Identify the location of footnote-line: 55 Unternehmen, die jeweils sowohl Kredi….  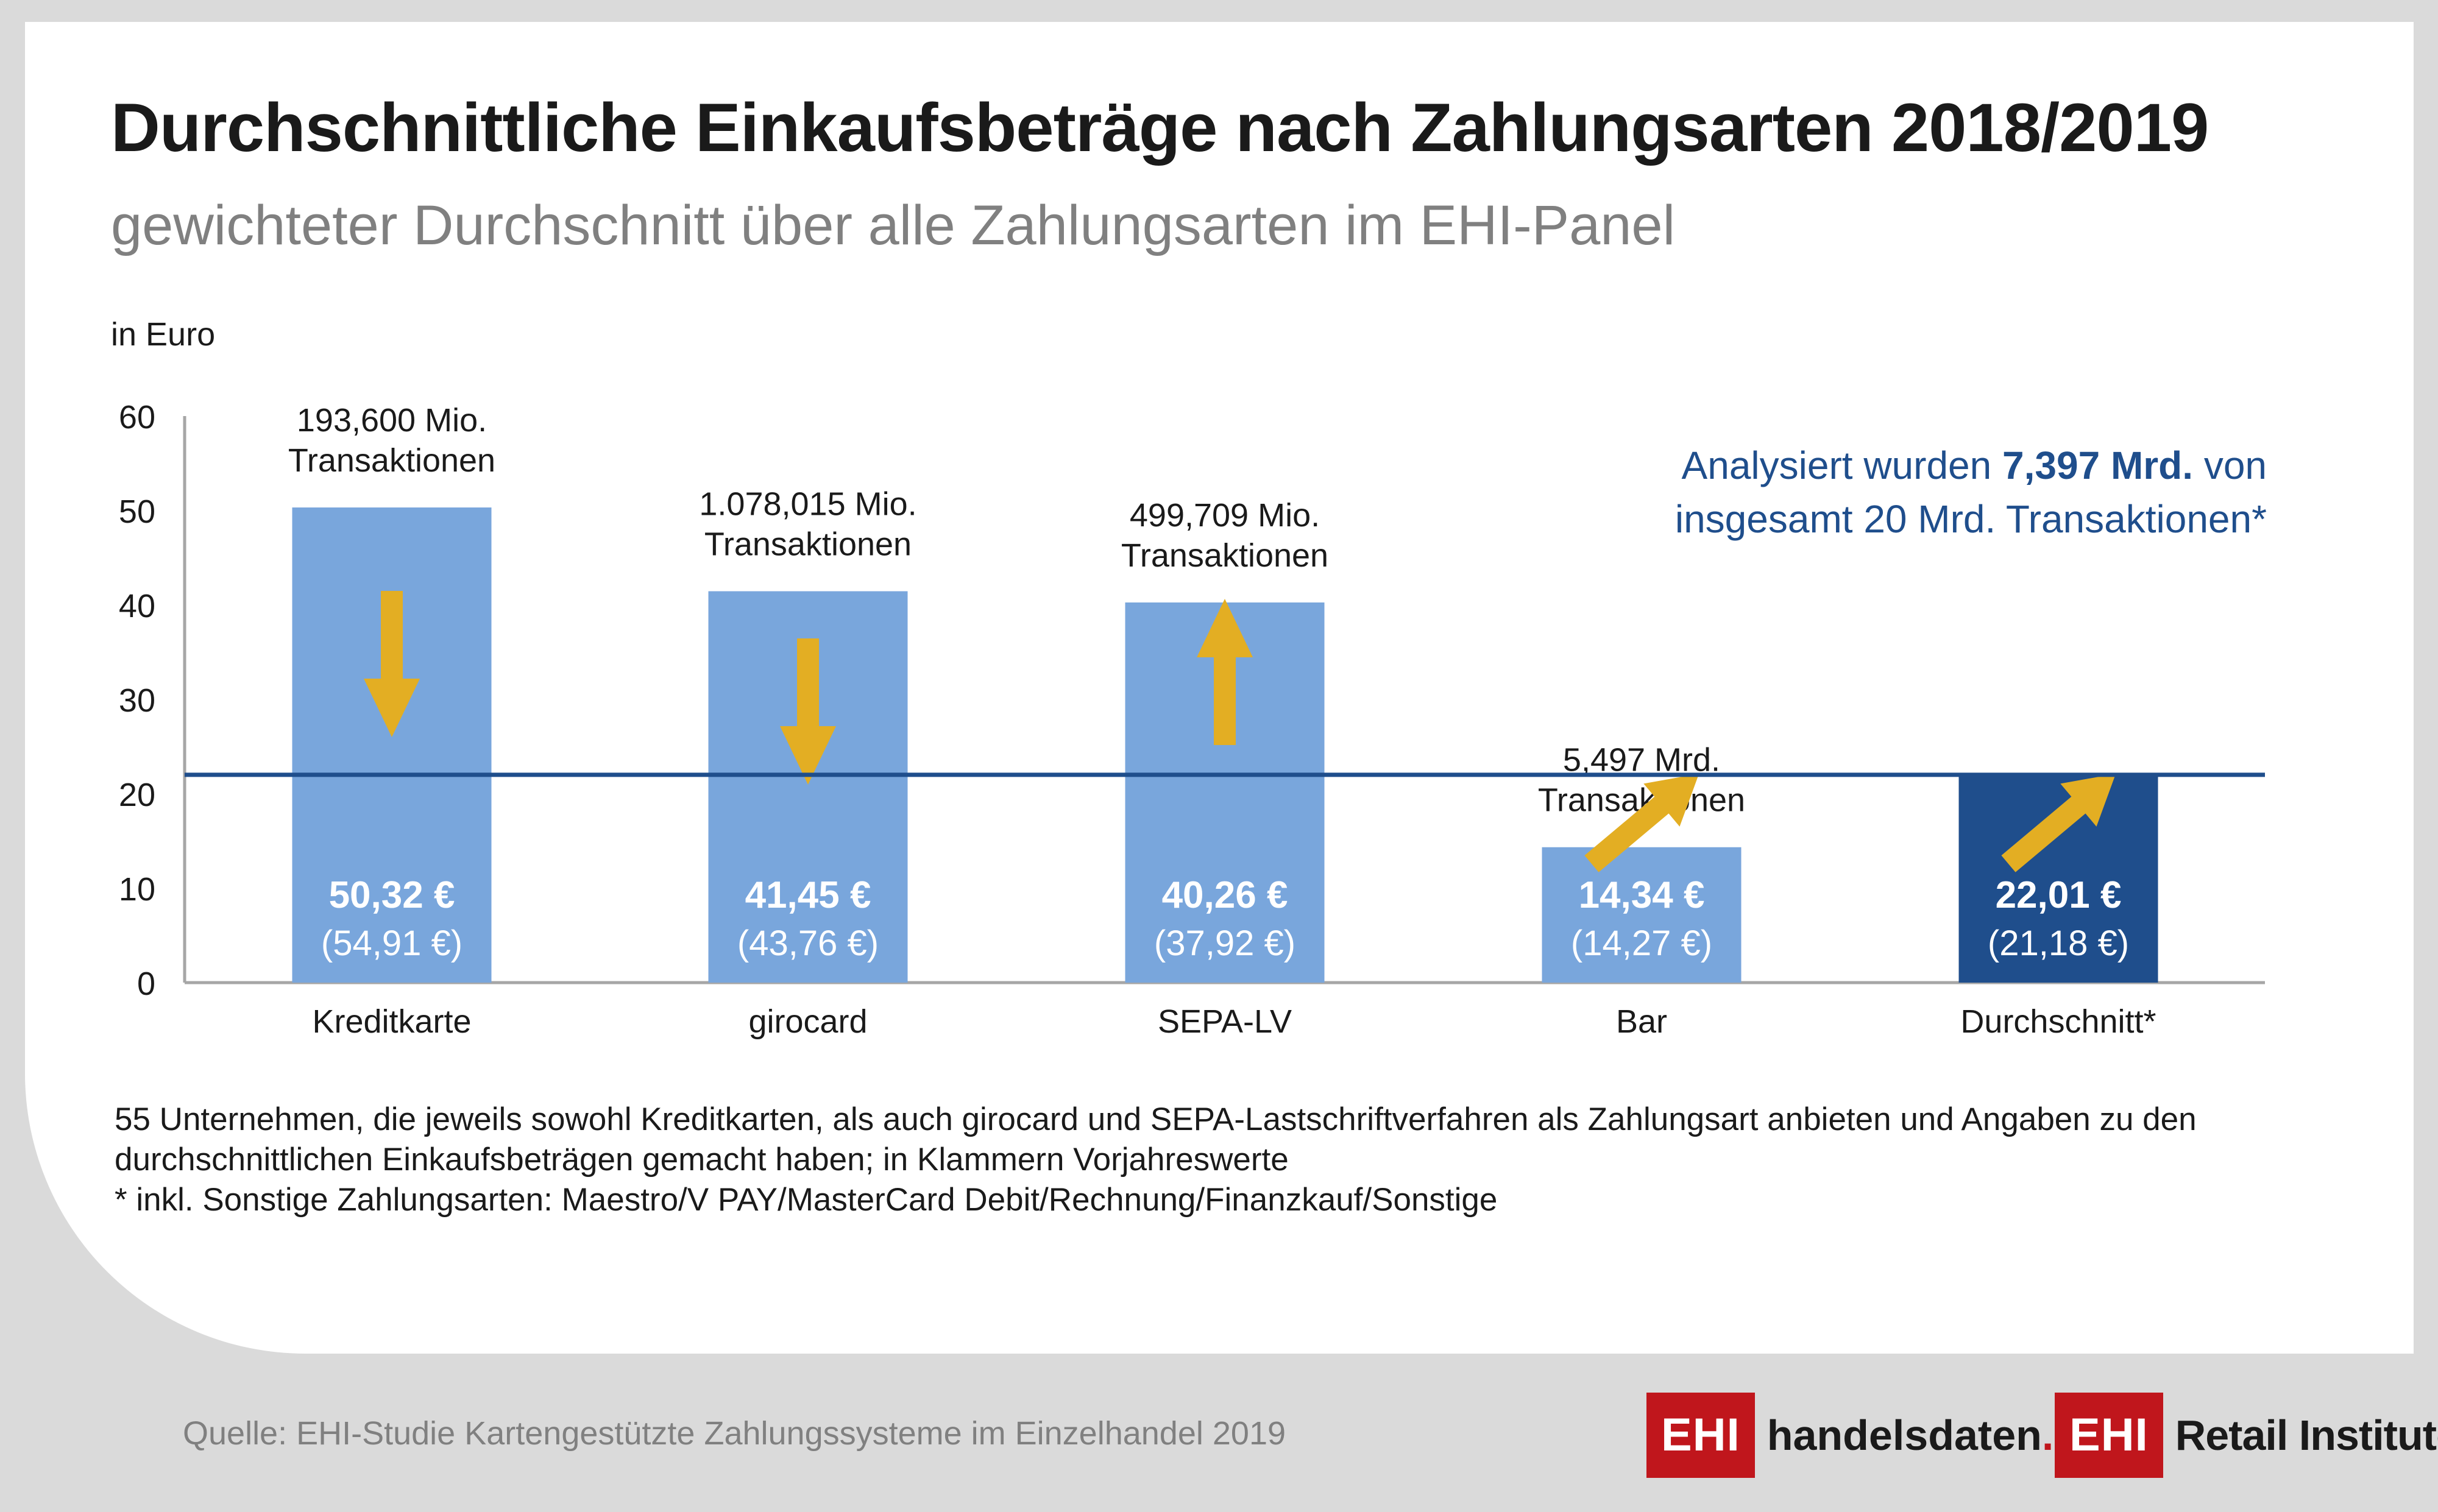
(1156, 1119).